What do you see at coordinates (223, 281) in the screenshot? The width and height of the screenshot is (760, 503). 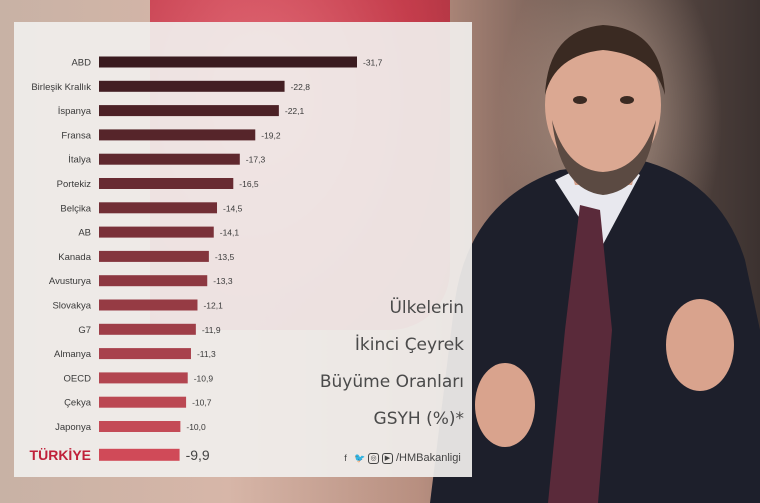 I see `value-label: -13,3` at bounding box center [223, 281].